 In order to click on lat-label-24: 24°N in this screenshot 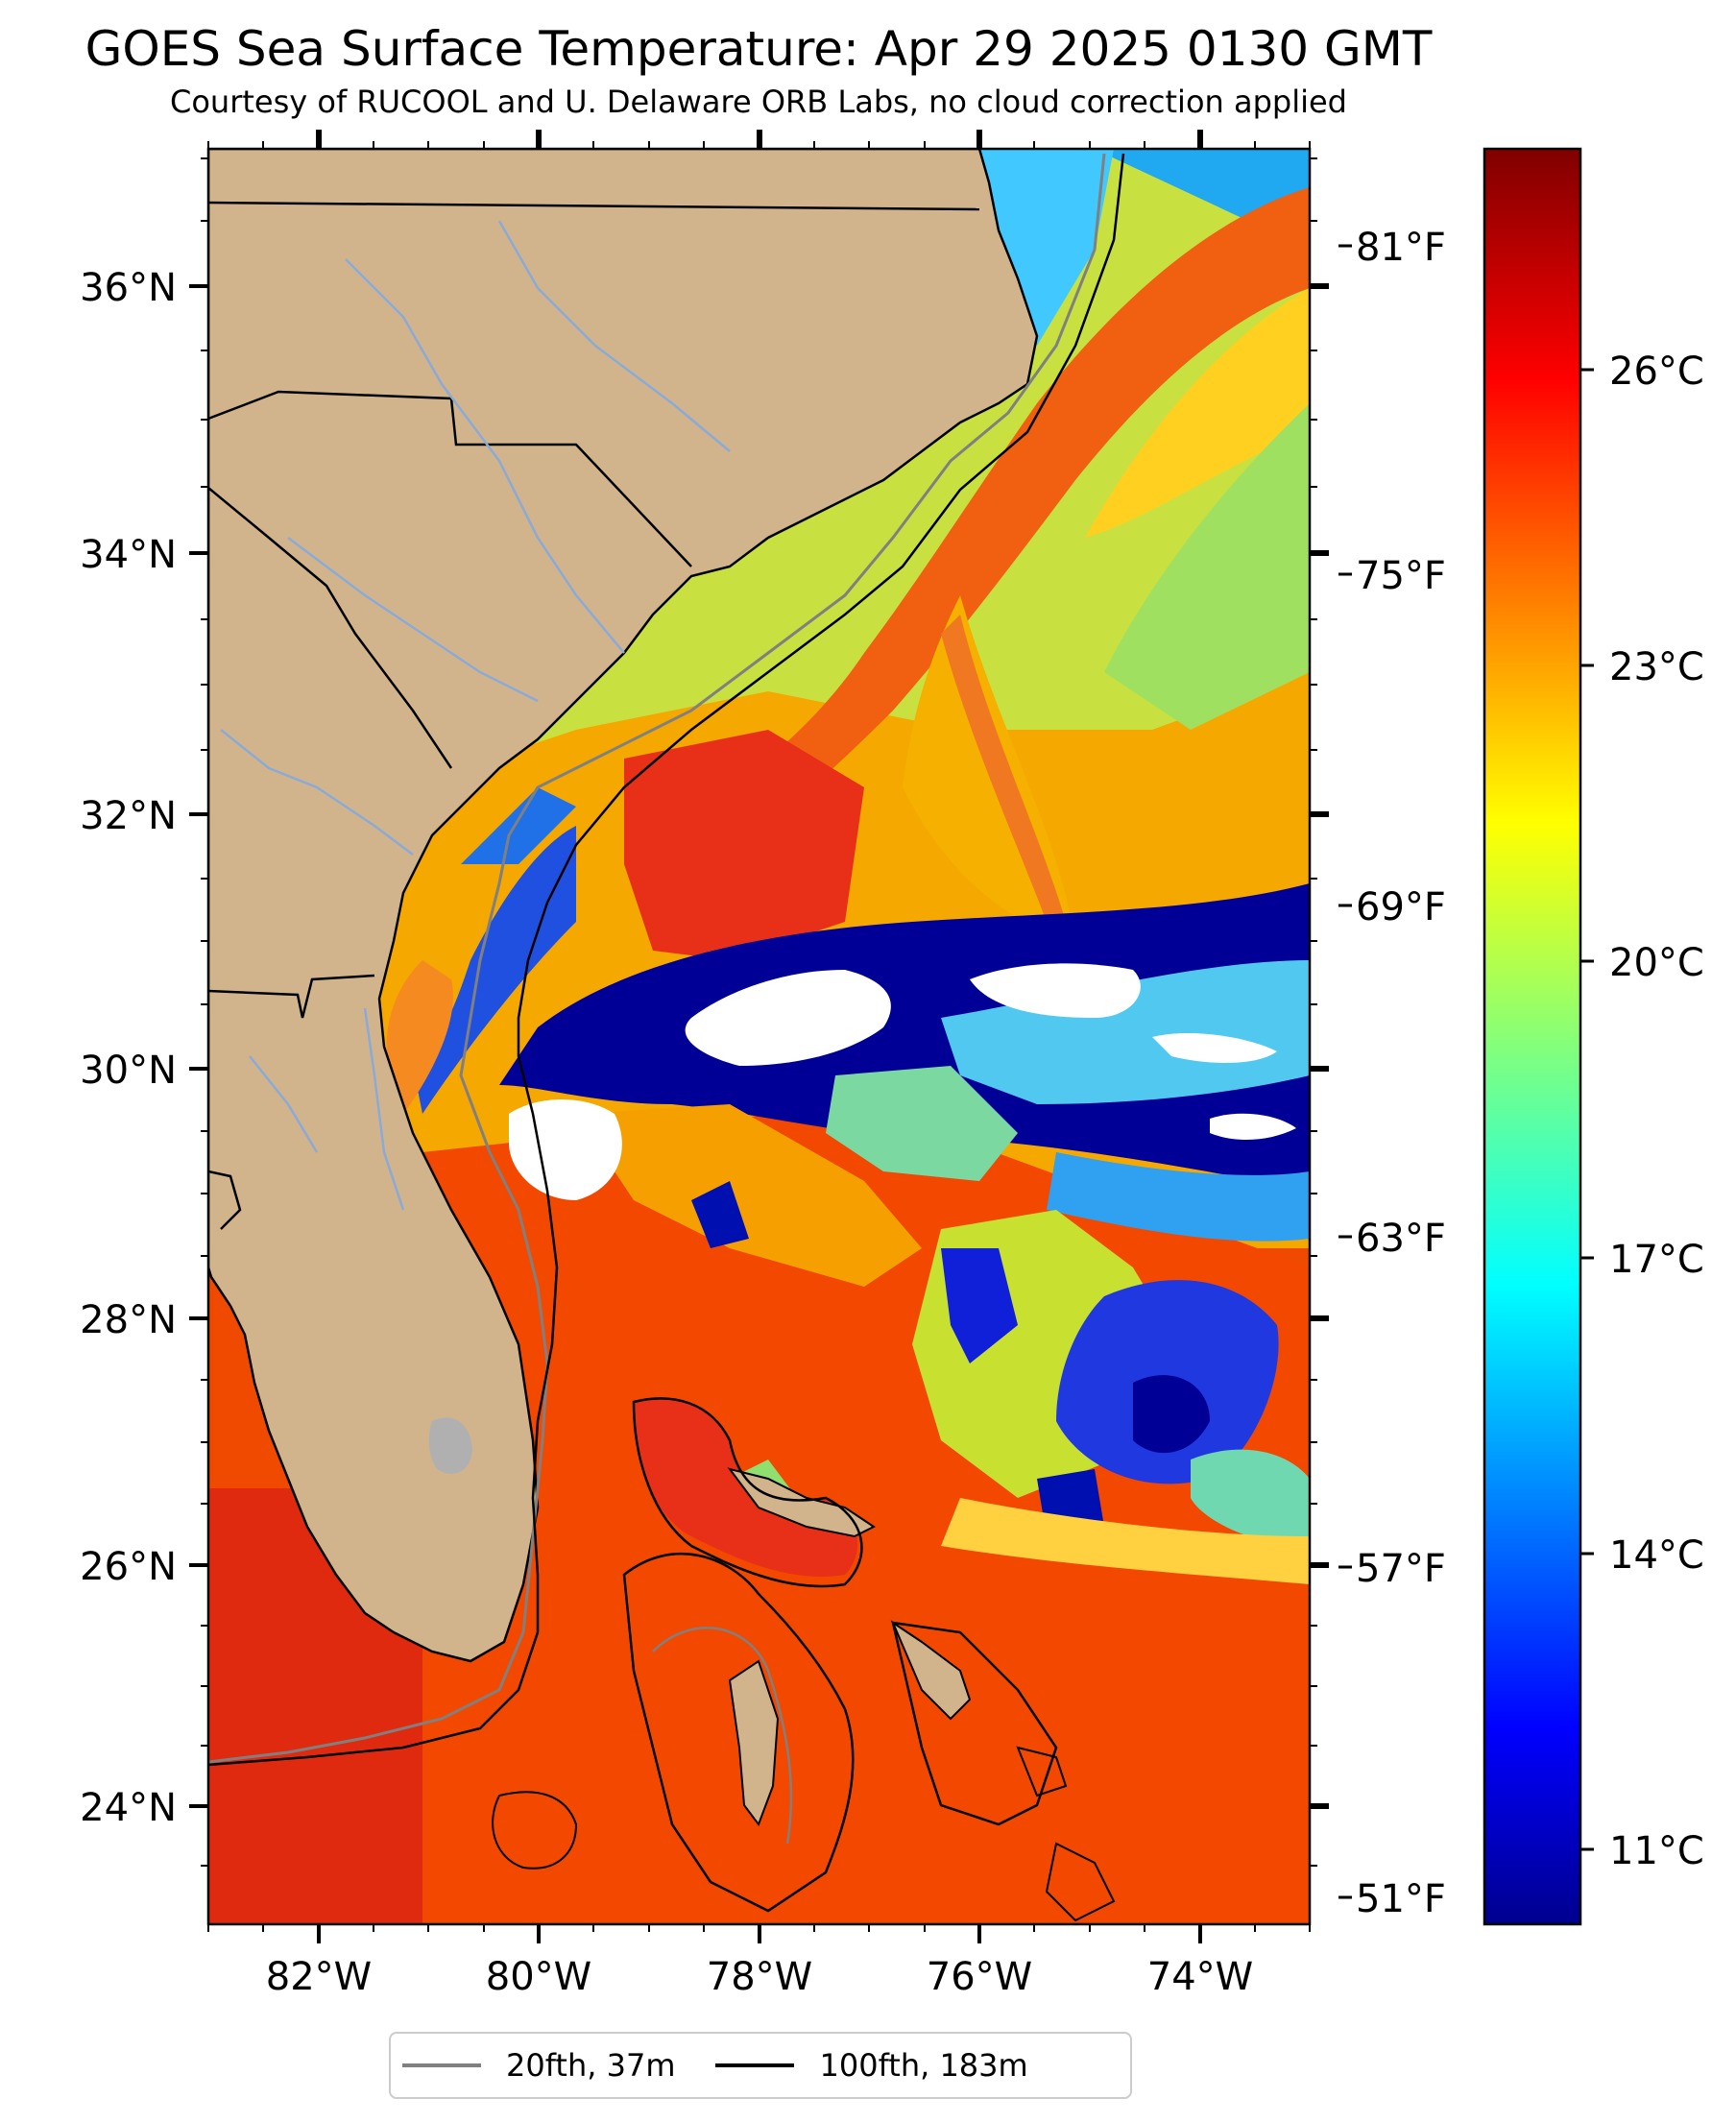, I will do `click(128, 1808)`.